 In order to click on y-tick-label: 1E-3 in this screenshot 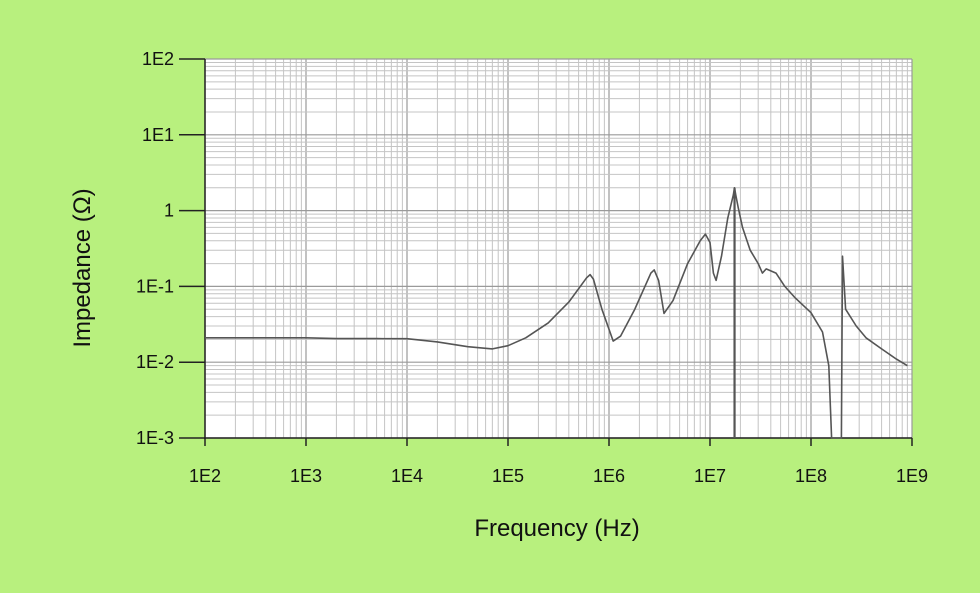, I will do `click(155, 438)`.